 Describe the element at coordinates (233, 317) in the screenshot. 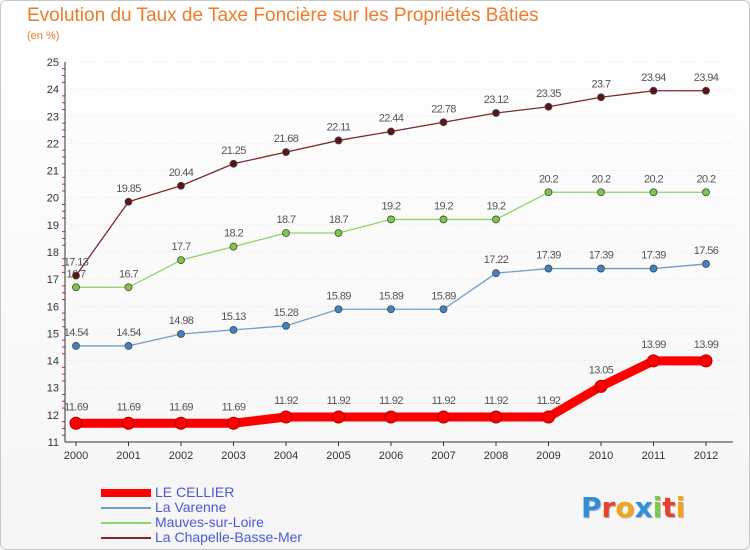

I see `data-label: 15.13` at that location.